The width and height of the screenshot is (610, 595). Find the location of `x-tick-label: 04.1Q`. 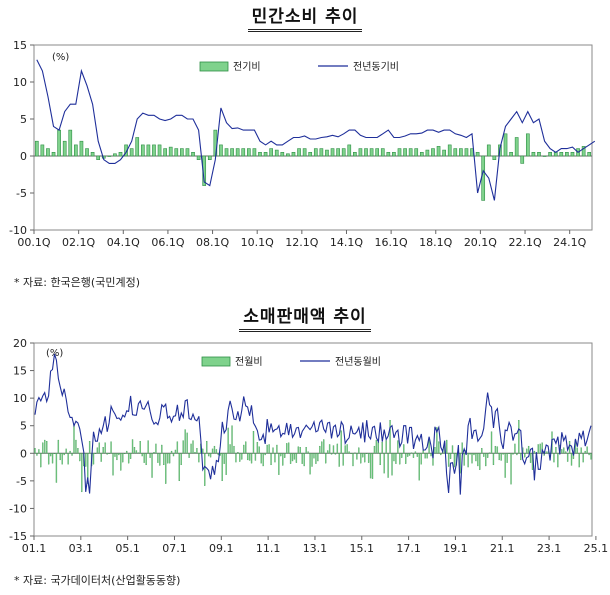

x-tick-label: 04.1Q is located at coordinates (123, 242).